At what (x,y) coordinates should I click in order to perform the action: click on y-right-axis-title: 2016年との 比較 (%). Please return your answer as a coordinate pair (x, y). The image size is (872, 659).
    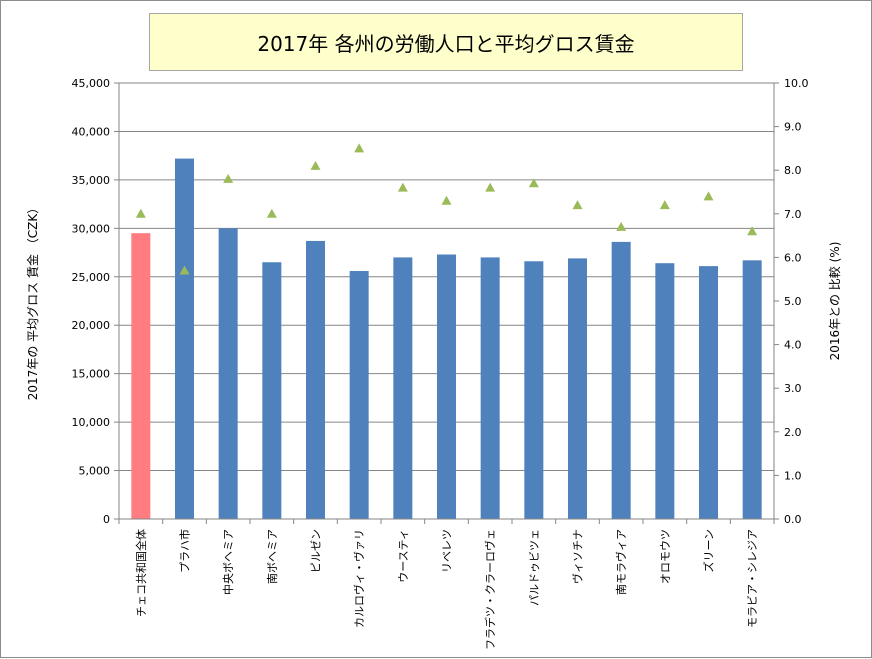
    Looking at the image, I should click on (834, 301).